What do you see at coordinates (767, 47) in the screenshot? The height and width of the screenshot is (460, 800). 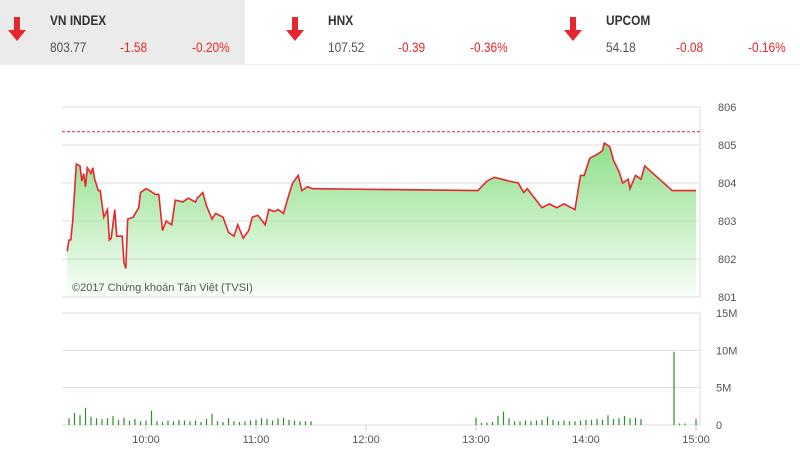 I see `index-percent: -0.16%` at bounding box center [767, 47].